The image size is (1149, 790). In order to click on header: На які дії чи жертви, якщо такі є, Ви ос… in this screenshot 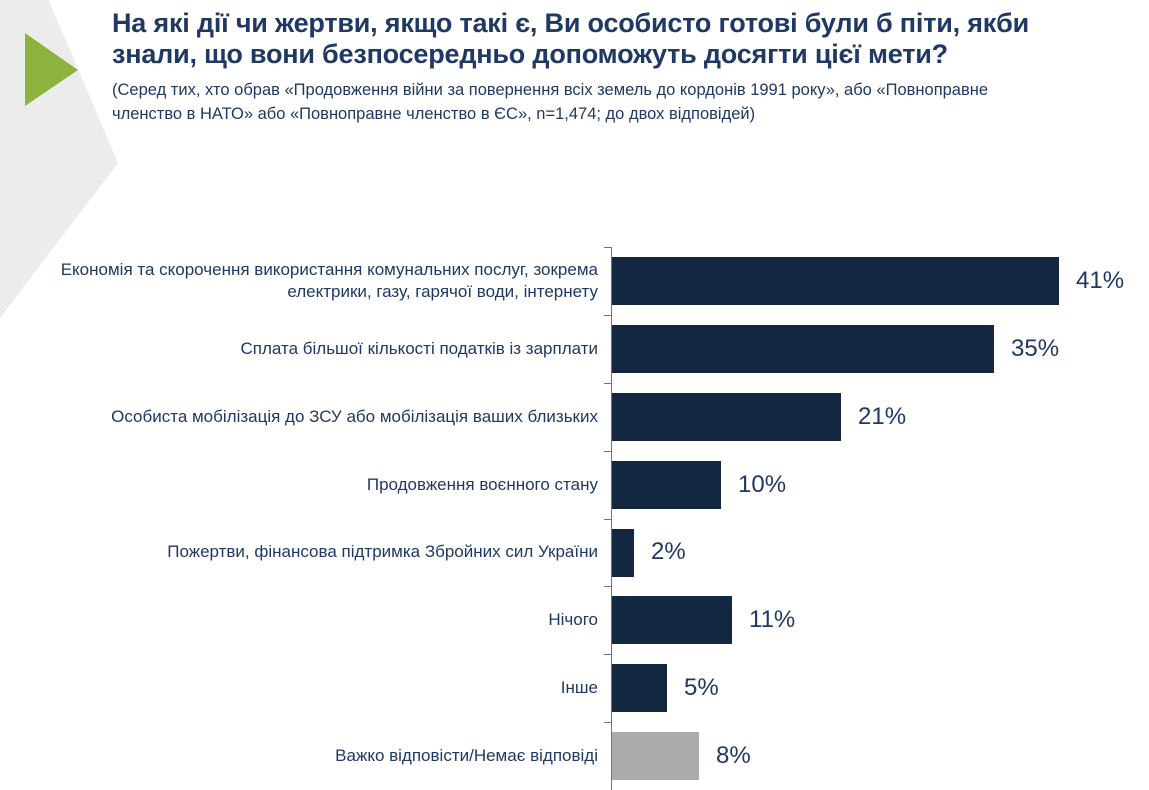, I will do `click(587, 67)`.